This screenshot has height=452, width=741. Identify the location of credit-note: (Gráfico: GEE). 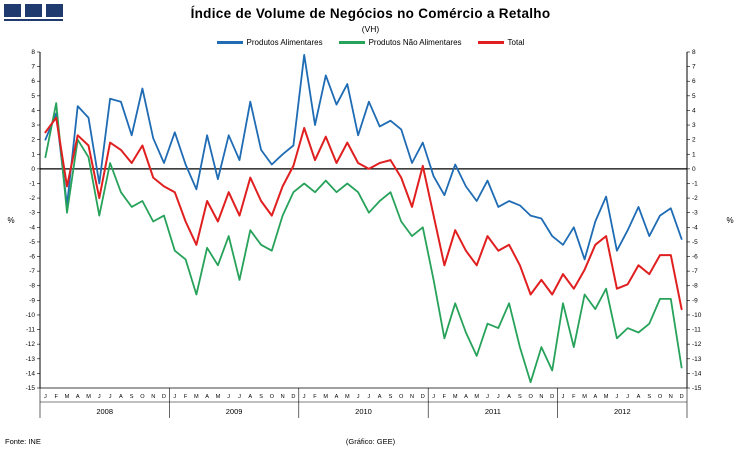
(370, 441).